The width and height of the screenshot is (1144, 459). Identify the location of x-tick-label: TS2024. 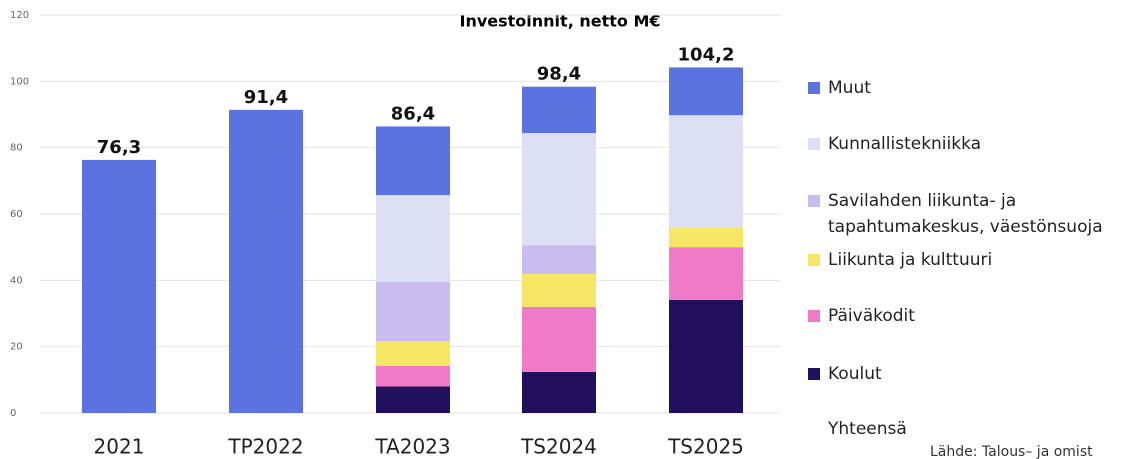
(558, 447).